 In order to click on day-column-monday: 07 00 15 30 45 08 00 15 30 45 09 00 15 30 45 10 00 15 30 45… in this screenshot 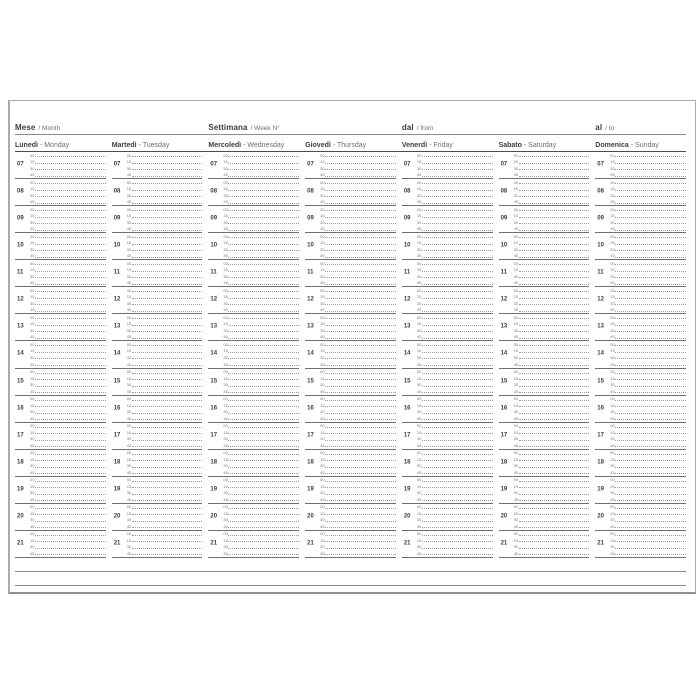, I will do `click(60, 355)`.